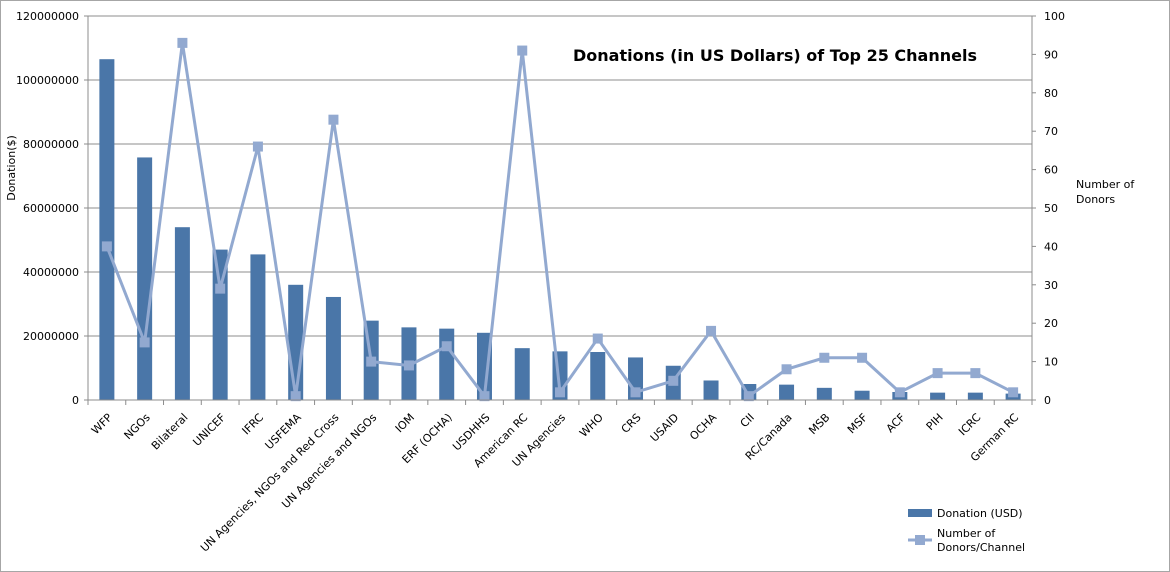  I want to click on y2-tick-label: 50, so click(1051, 208).